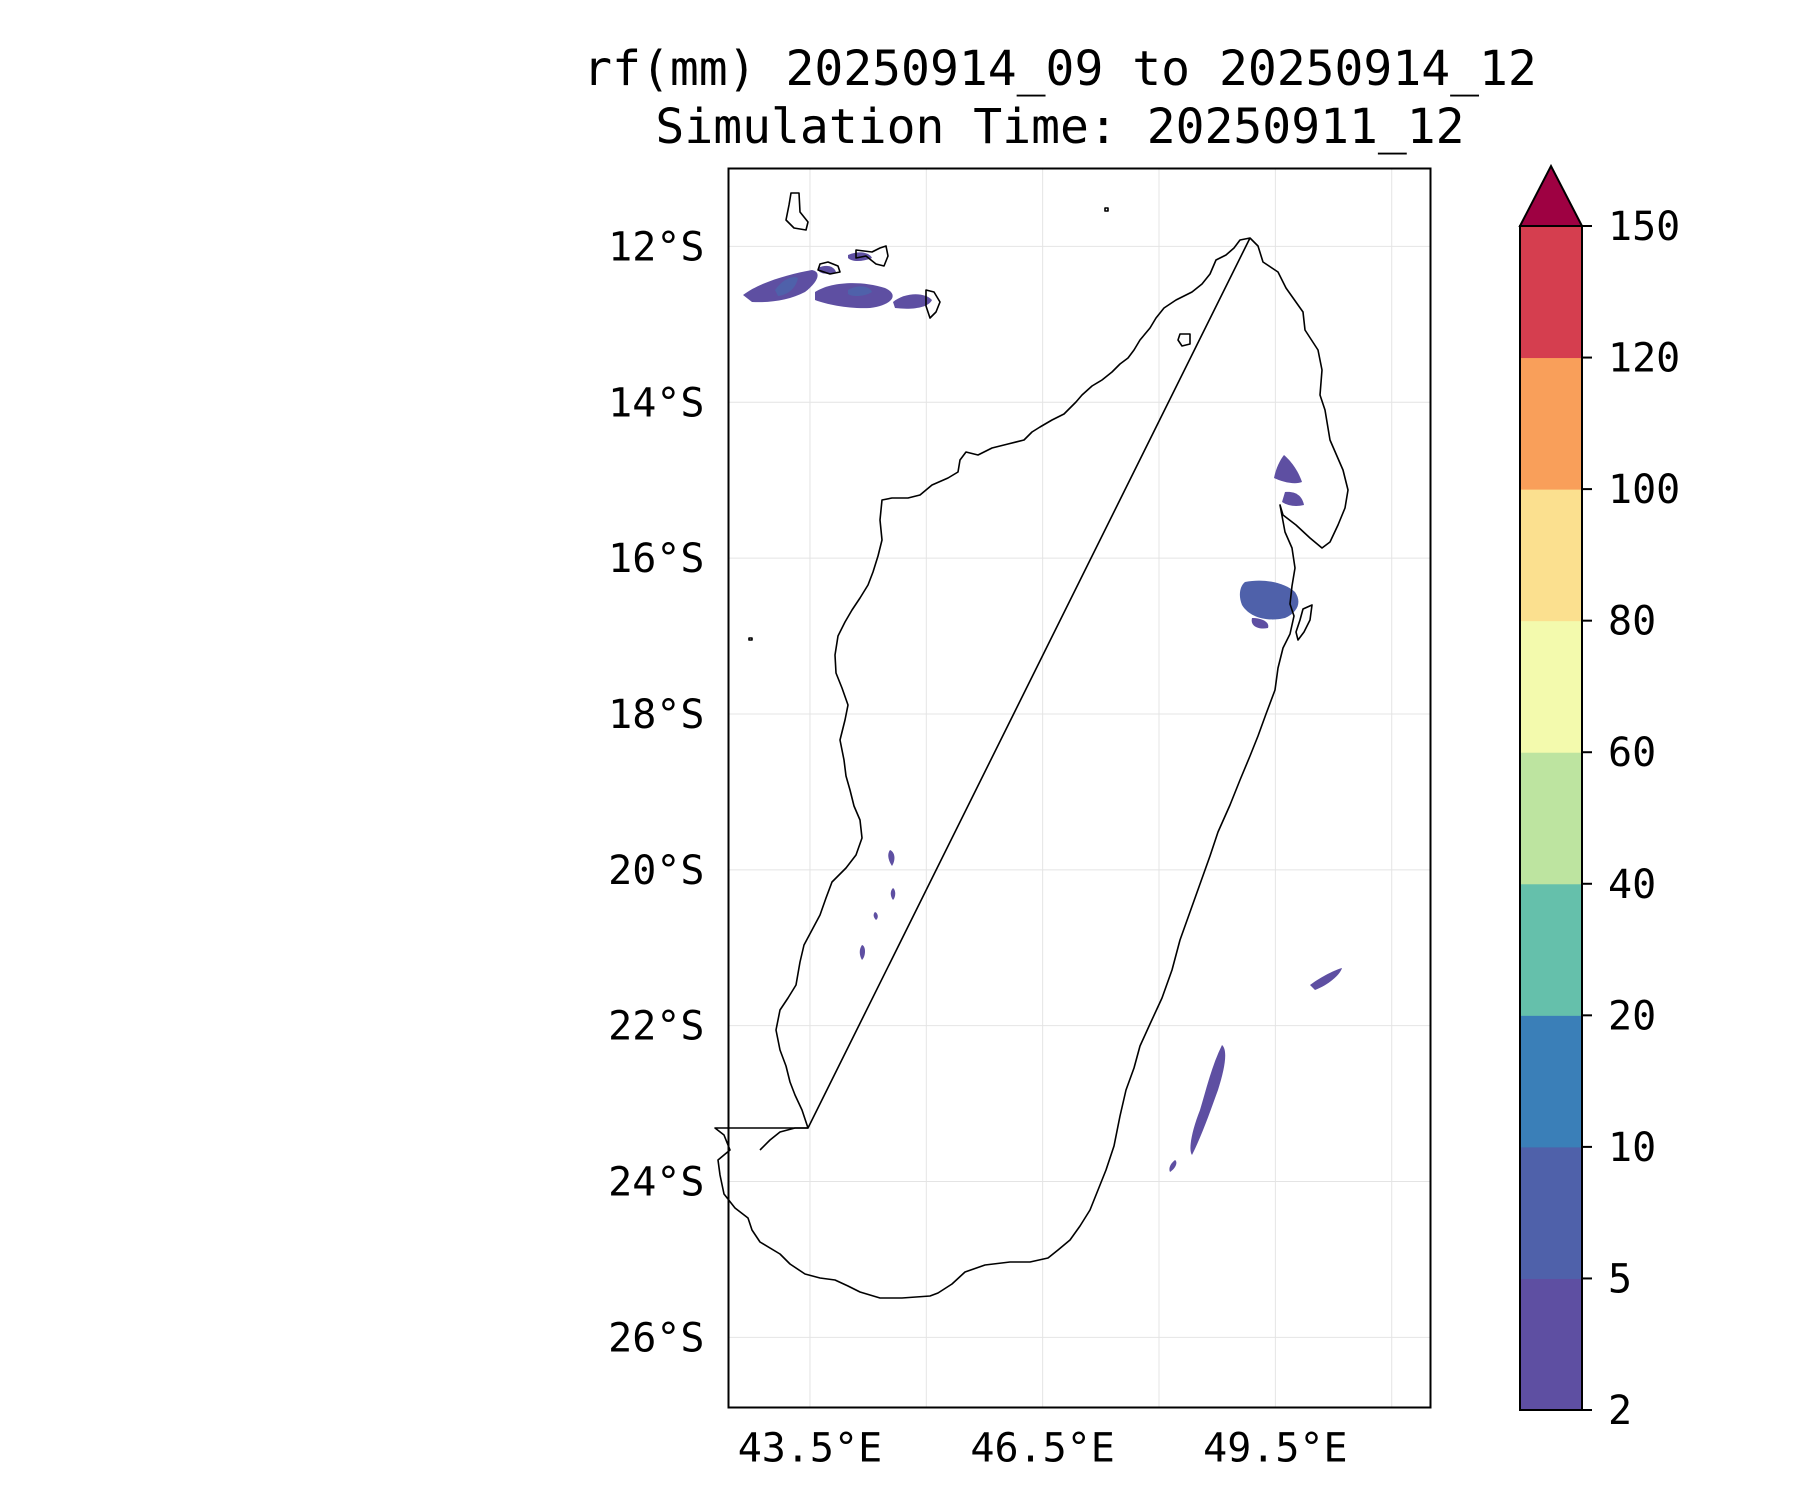  I want to click on colorbar-tick-label: 20, so click(1632, 1016).